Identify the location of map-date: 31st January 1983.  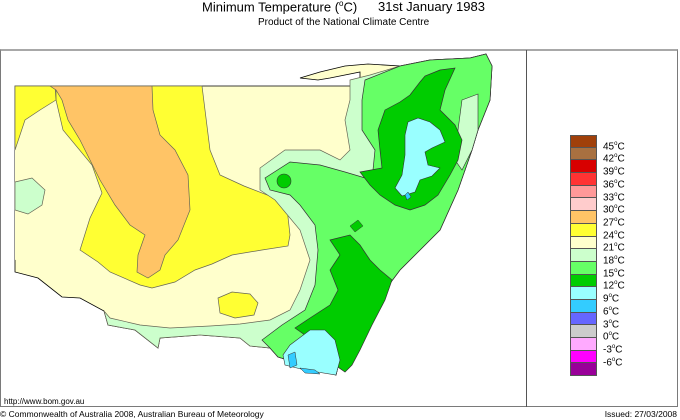
(431, 7).